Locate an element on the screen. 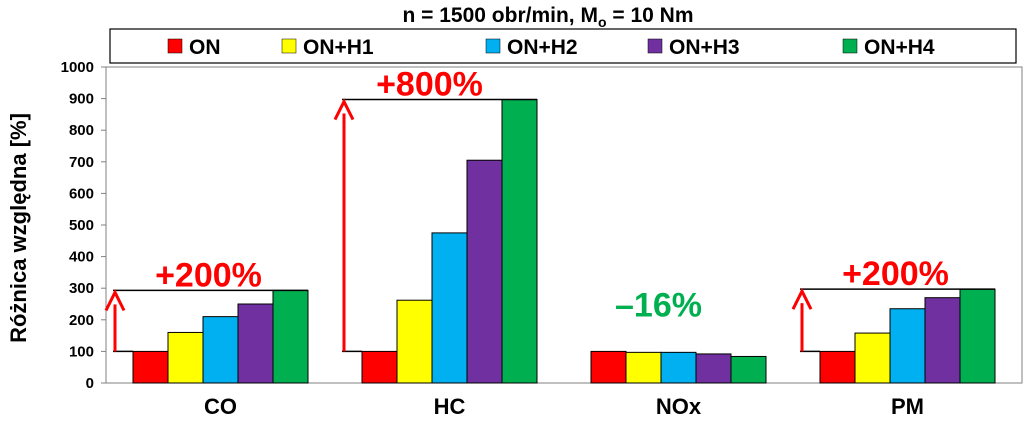 This screenshot has width=1024, height=425. legend: ON ON+H1 ON+H2 ON+H3 ON+H4 is located at coordinates (551, 47).